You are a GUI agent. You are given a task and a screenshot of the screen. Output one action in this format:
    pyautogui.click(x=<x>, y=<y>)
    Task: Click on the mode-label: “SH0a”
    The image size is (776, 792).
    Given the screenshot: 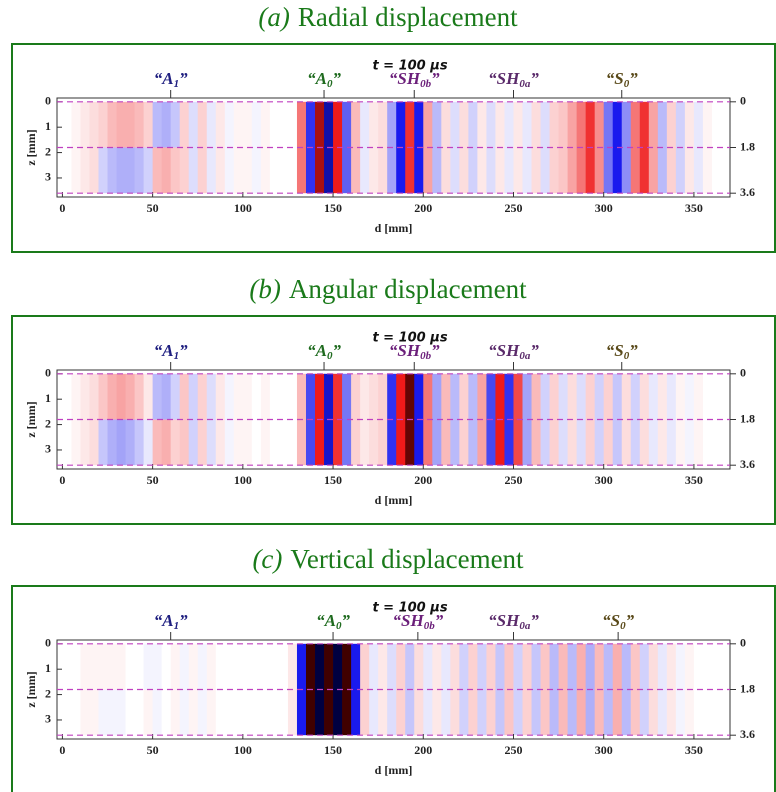 What is the action you would take?
    pyautogui.click(x=513, y=621)
    